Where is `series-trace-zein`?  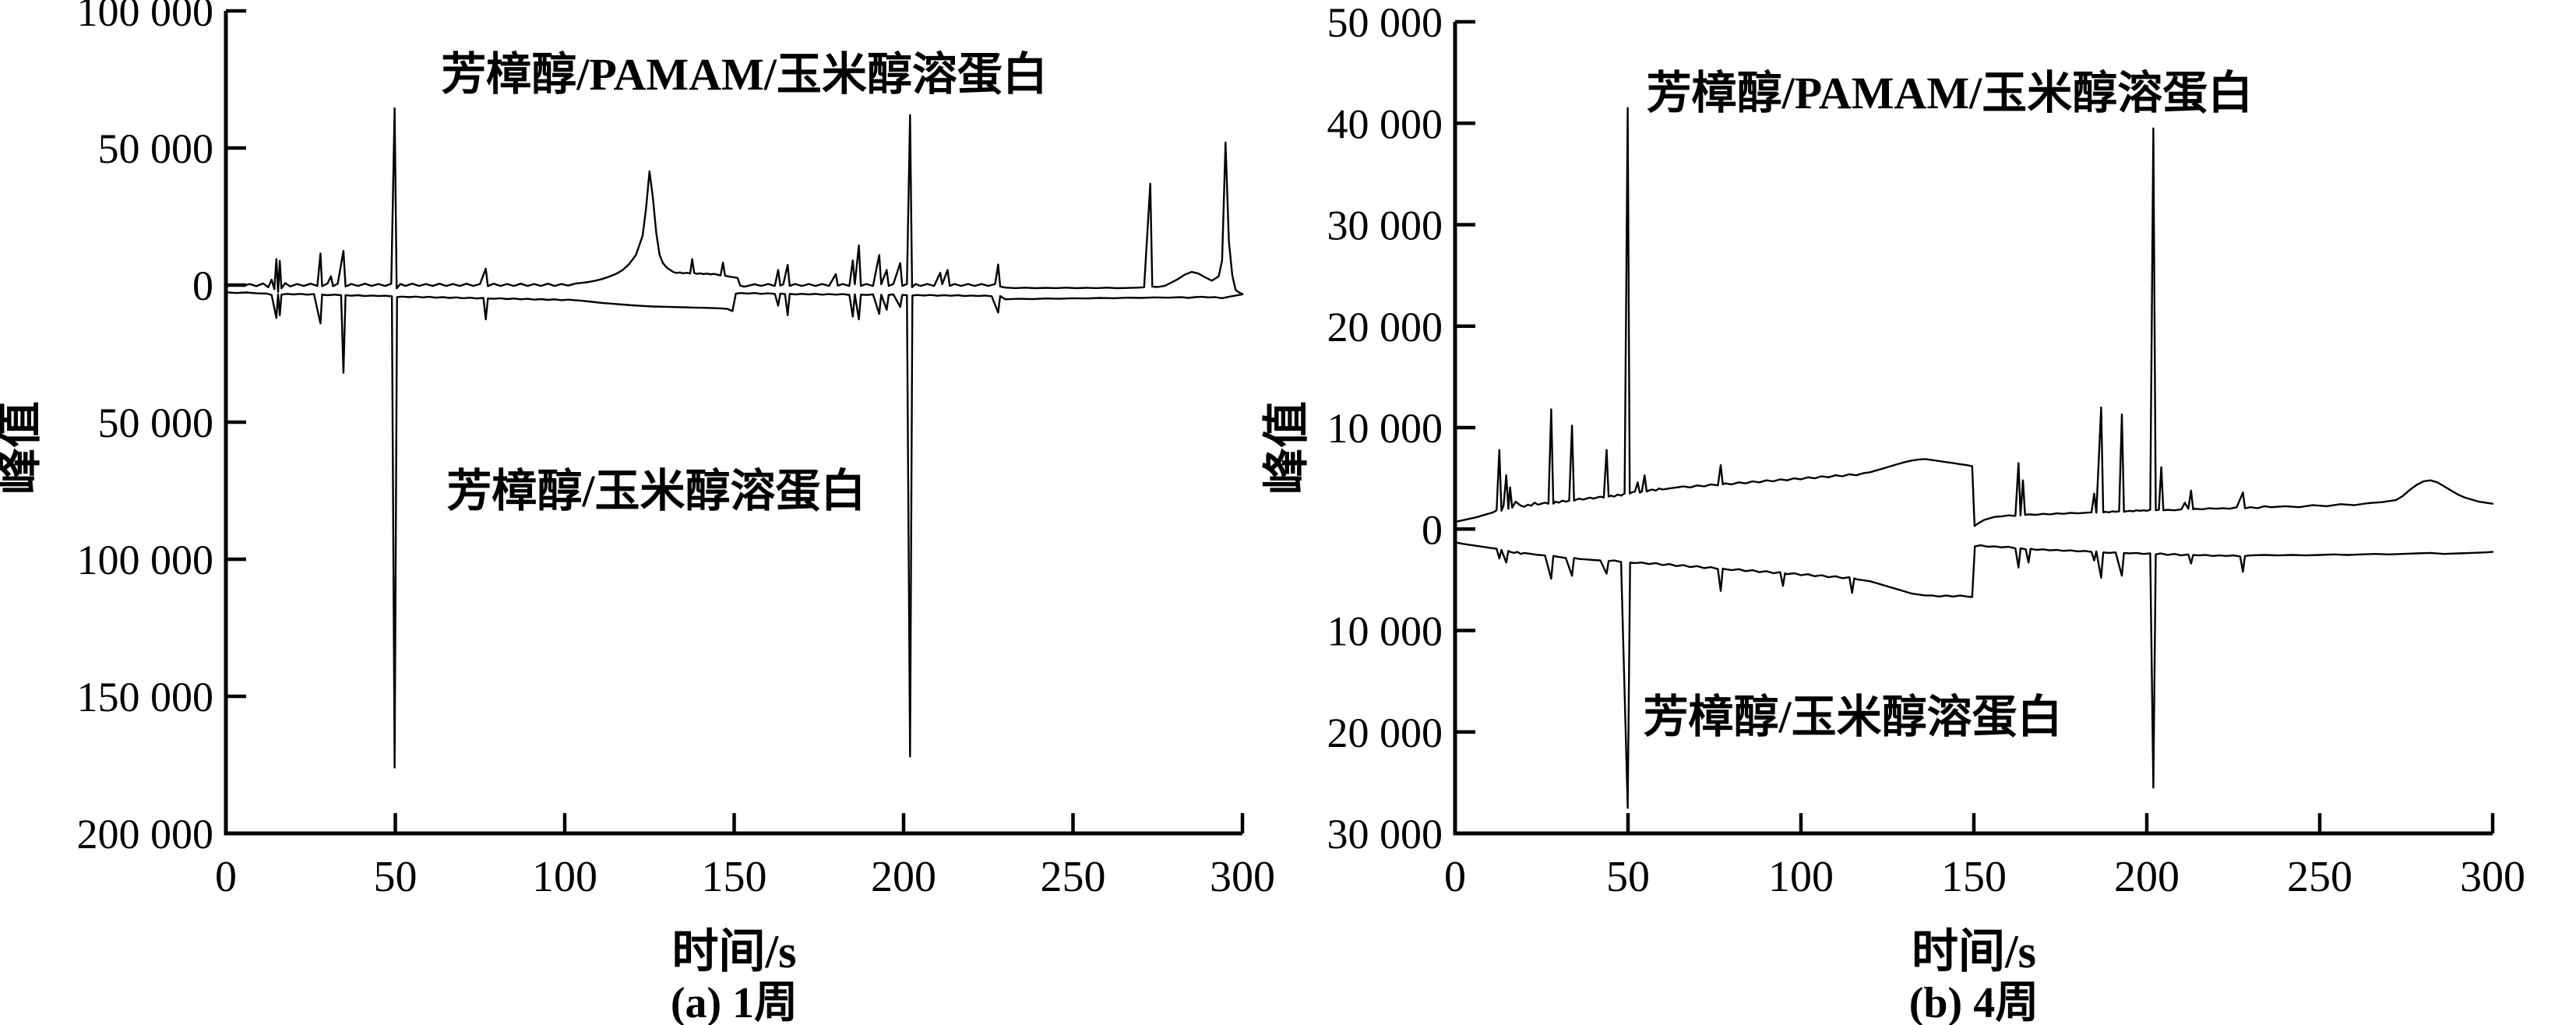
series-trace-zein is located at coordinates (1974, 675).